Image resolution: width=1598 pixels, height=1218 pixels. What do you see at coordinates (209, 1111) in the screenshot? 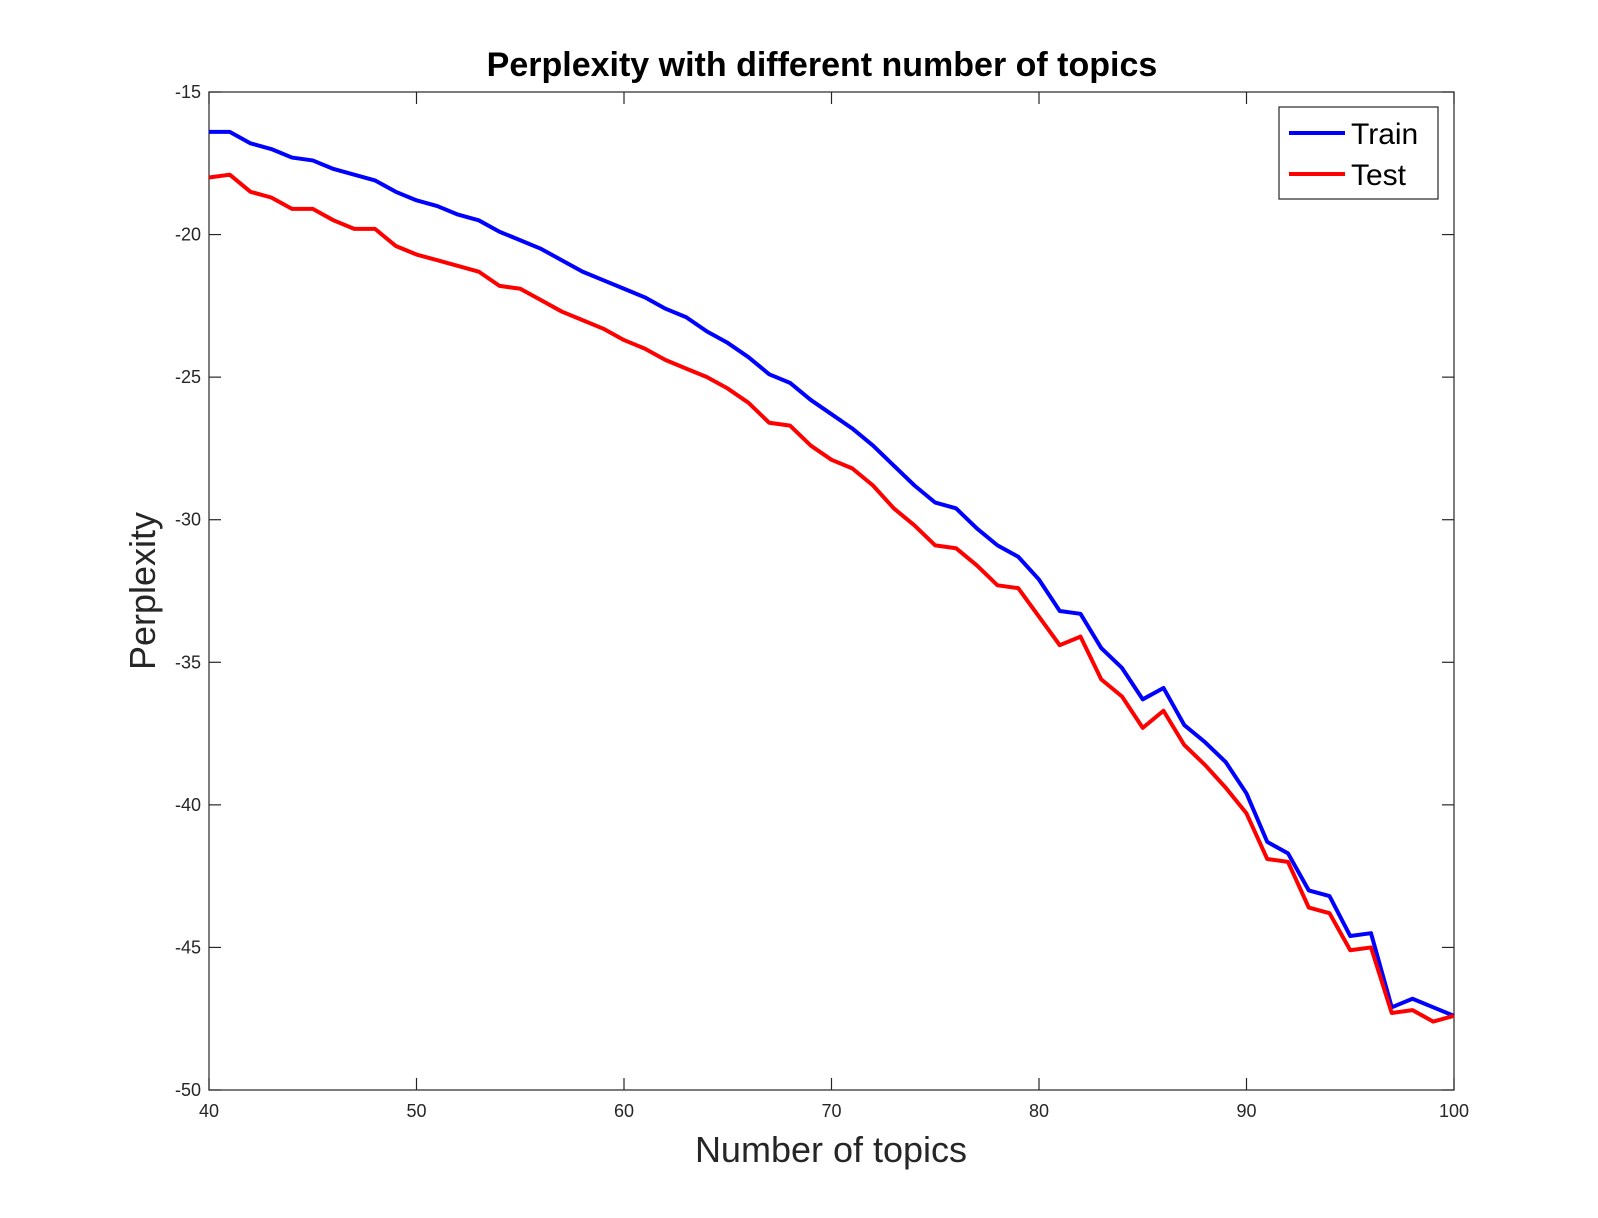
I see `x-tick-label: 40` at bounding box center [209, 1111].